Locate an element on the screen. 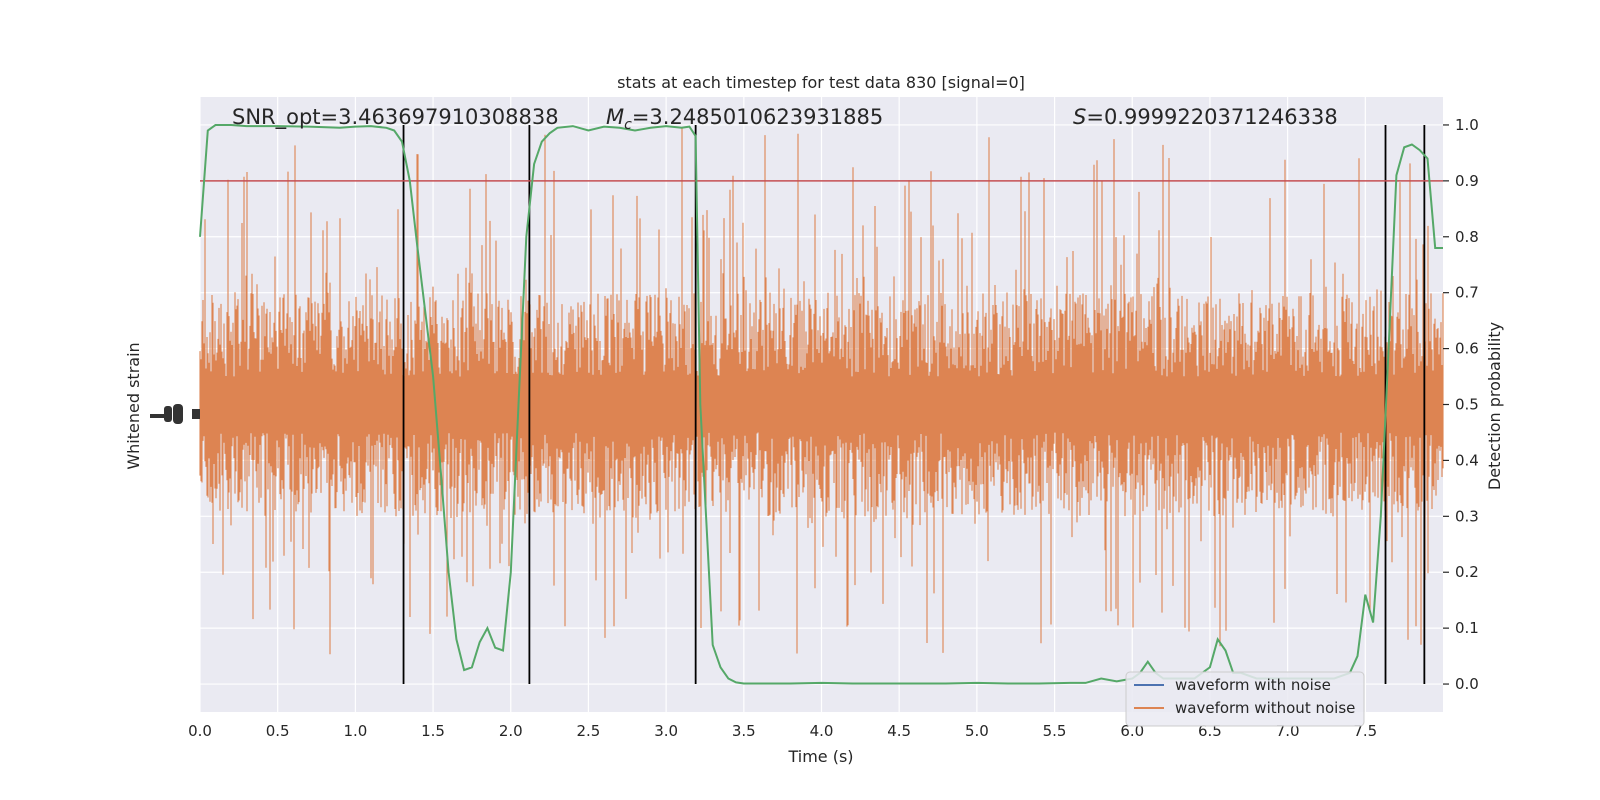 This screenshot has width=1600, height=800. x-tick-label: 0.5 is located at coordinates (278, 731).